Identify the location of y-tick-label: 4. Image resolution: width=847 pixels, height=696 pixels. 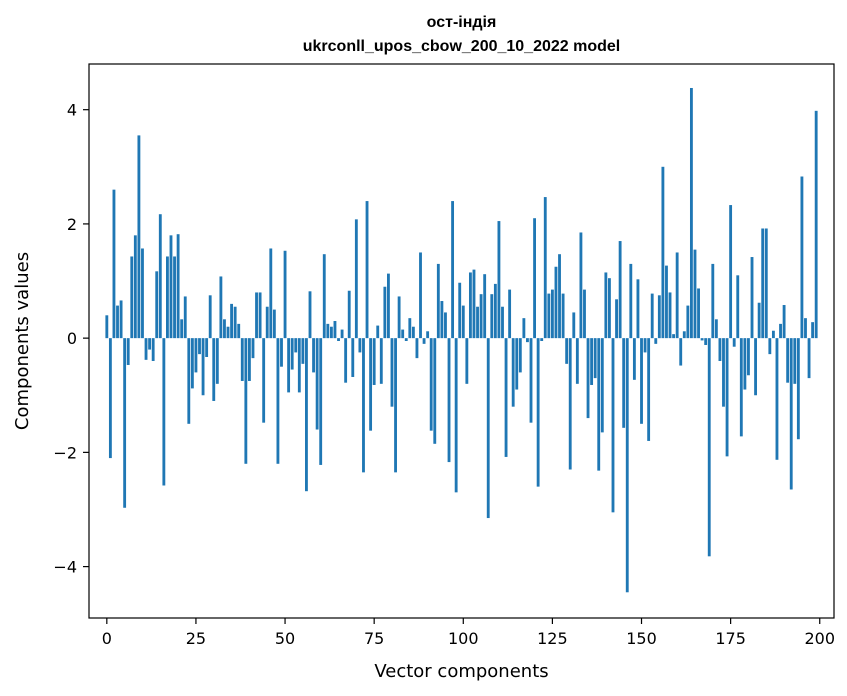
(72, 110).